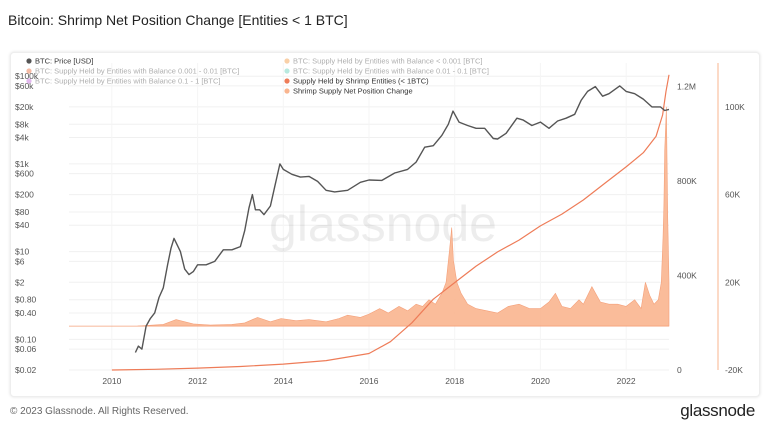 The image size is (767, 437). I want to click on legend-item: BTC: Price [USD], so click(59, 61).